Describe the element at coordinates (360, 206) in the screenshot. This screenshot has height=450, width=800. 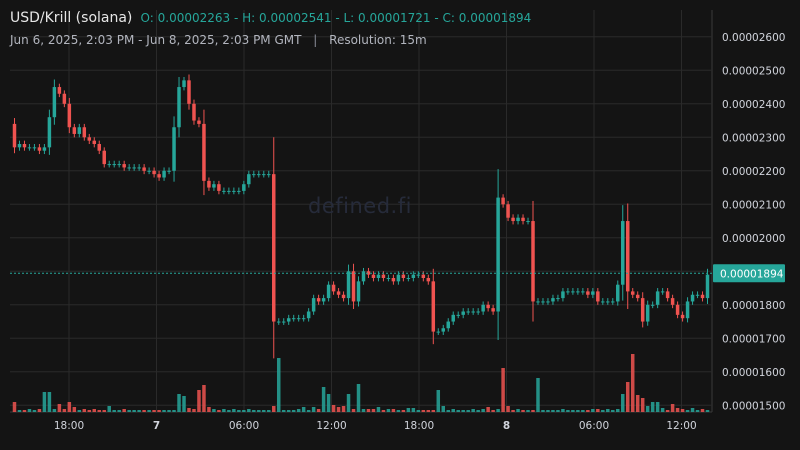
I see `watermark-logo: defined.fi` at that location.